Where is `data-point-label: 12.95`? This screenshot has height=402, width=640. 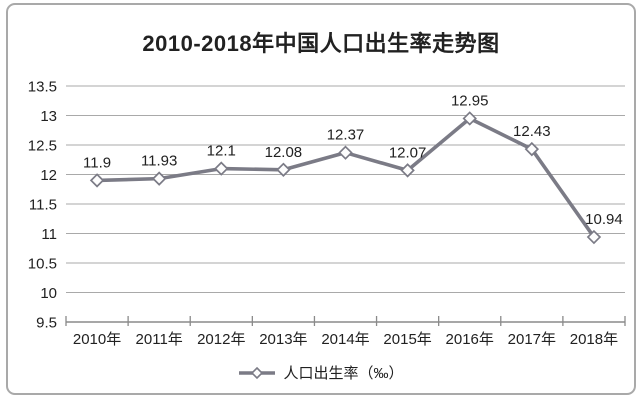 data-point-label: 12.95 is located at coordinates (470, 100).